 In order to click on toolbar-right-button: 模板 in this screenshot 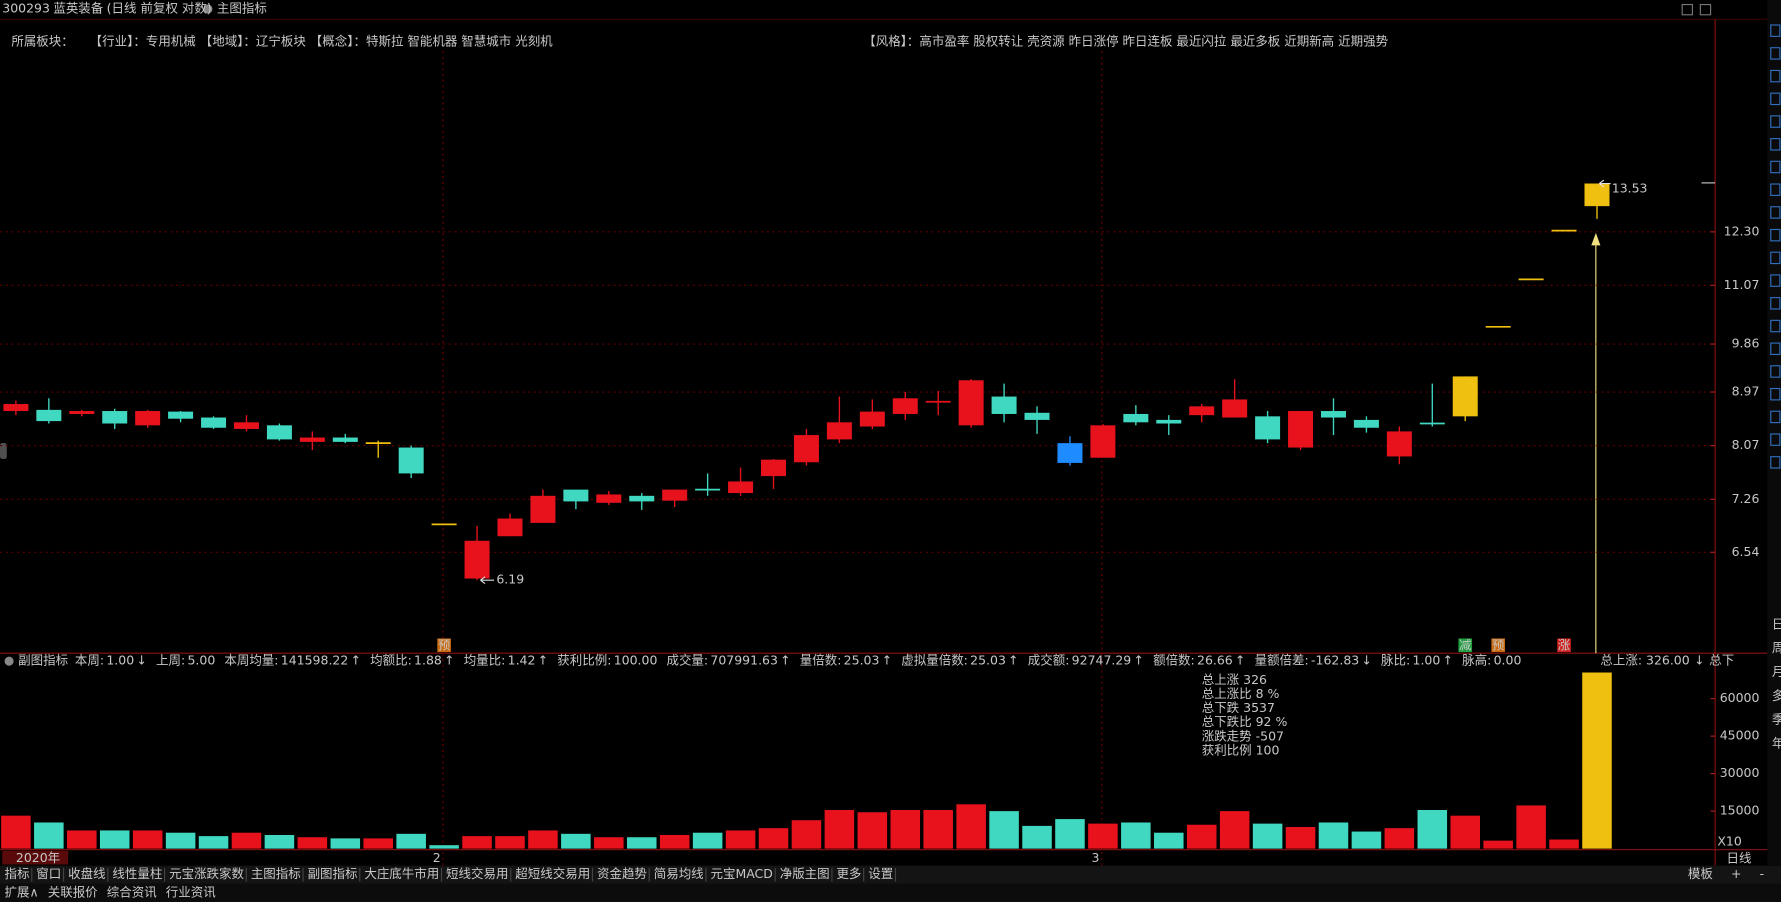, I will do `click(1700, 873)`.